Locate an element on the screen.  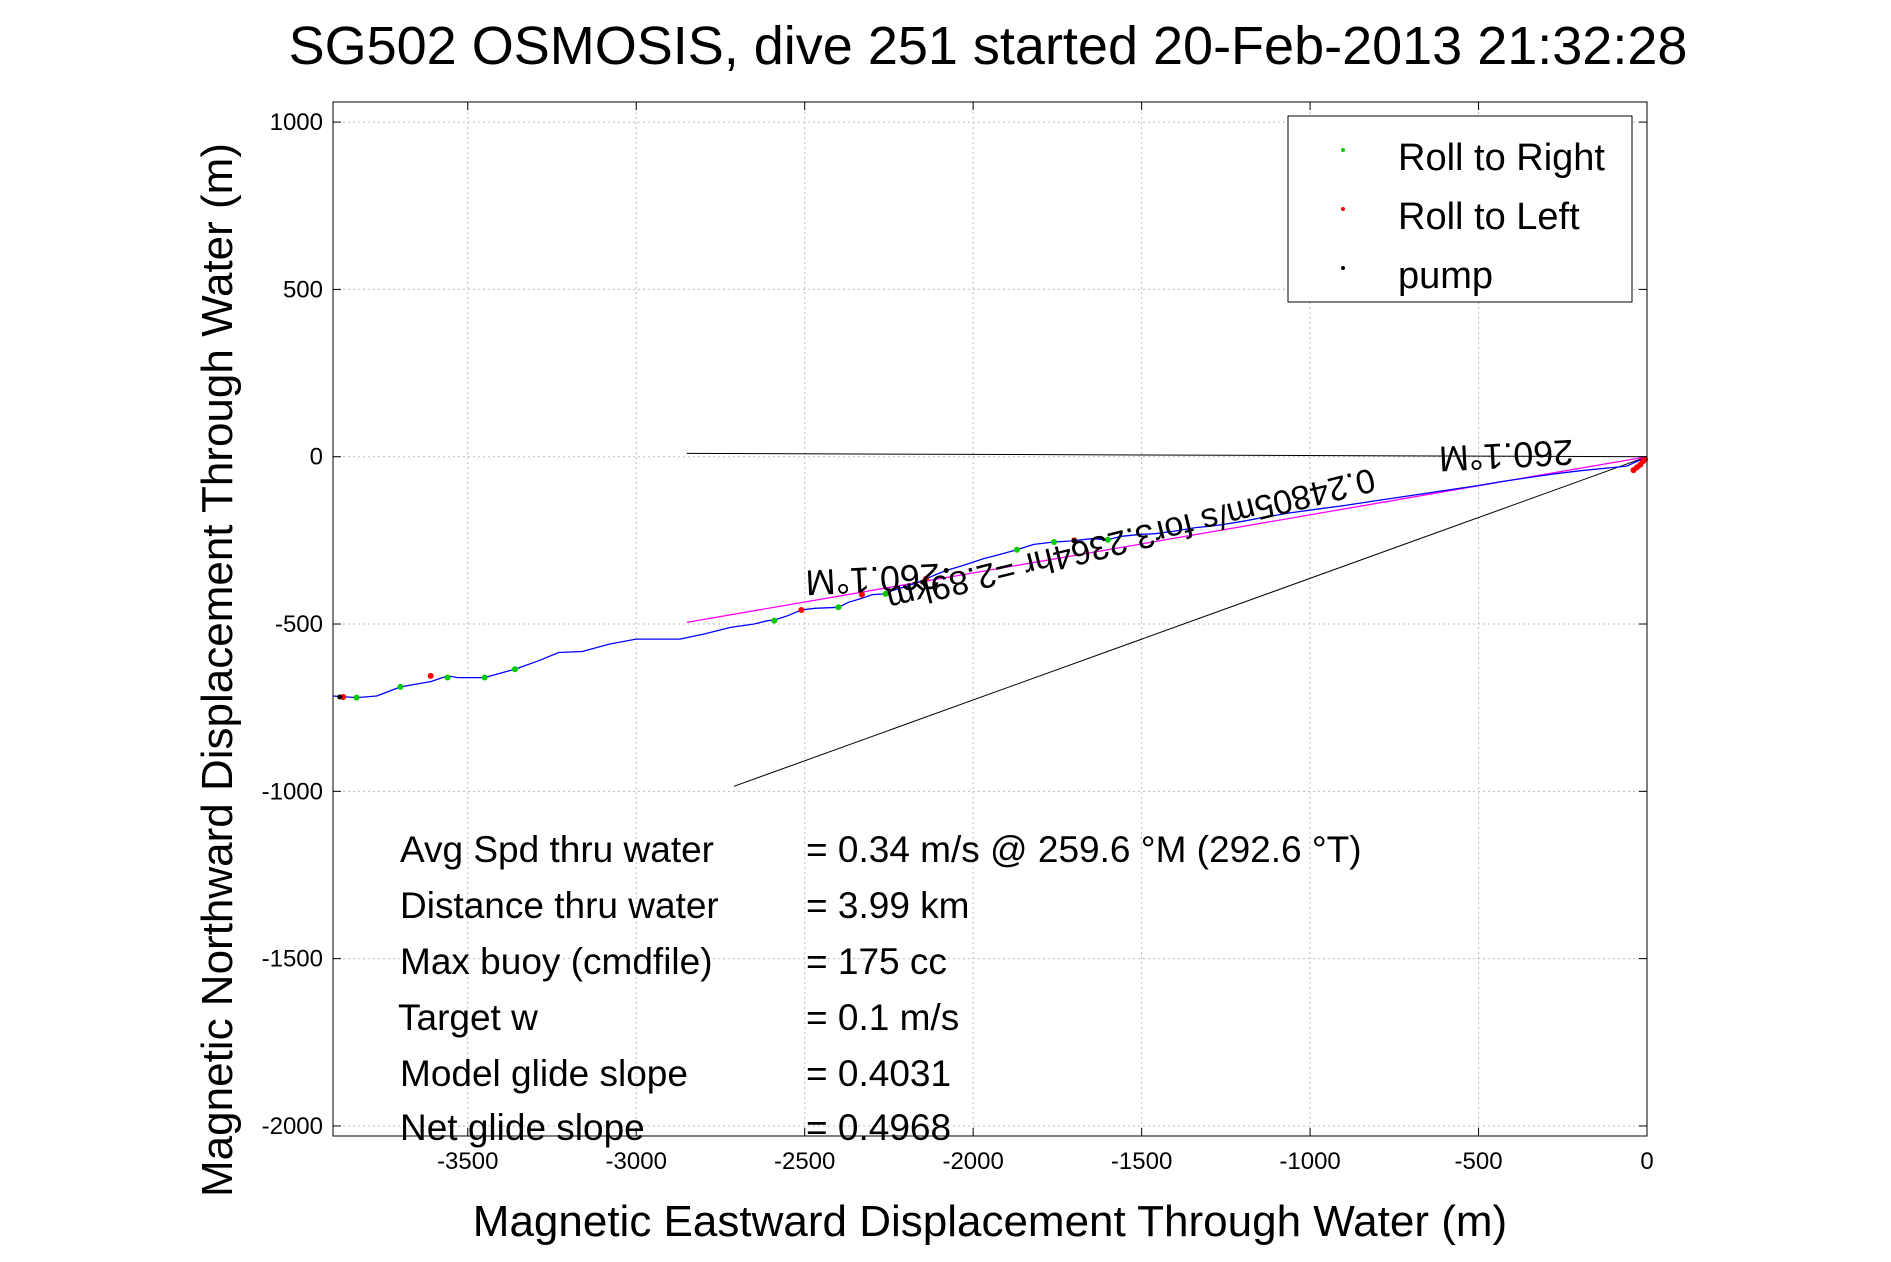
dive-track-line is located at coordinates (990, 577).